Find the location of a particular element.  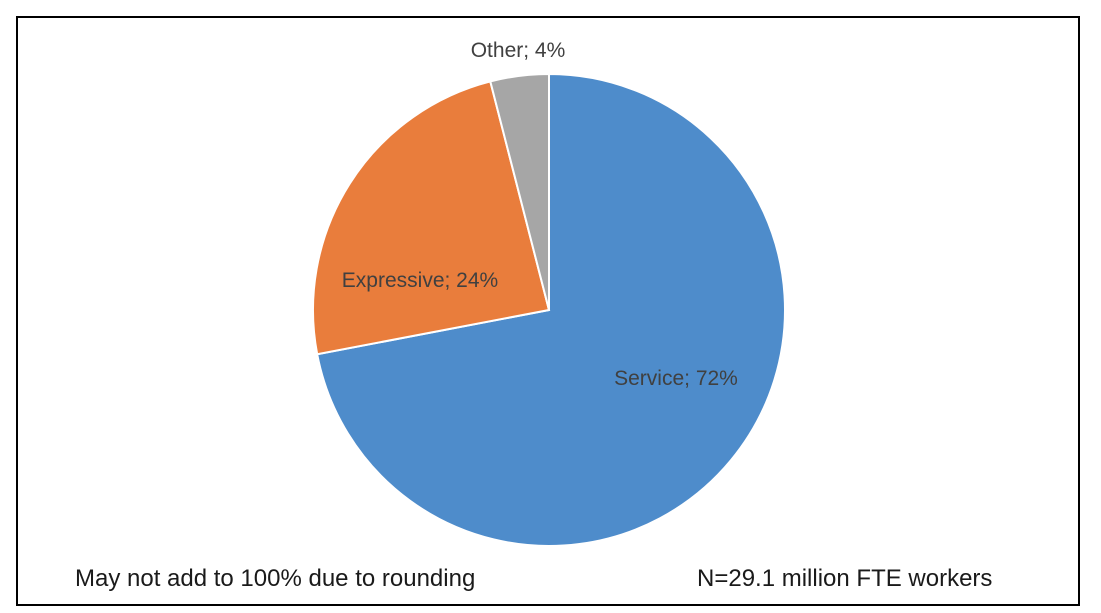

slice-label-other: Other; 4% is located at coordinates (518, 50).